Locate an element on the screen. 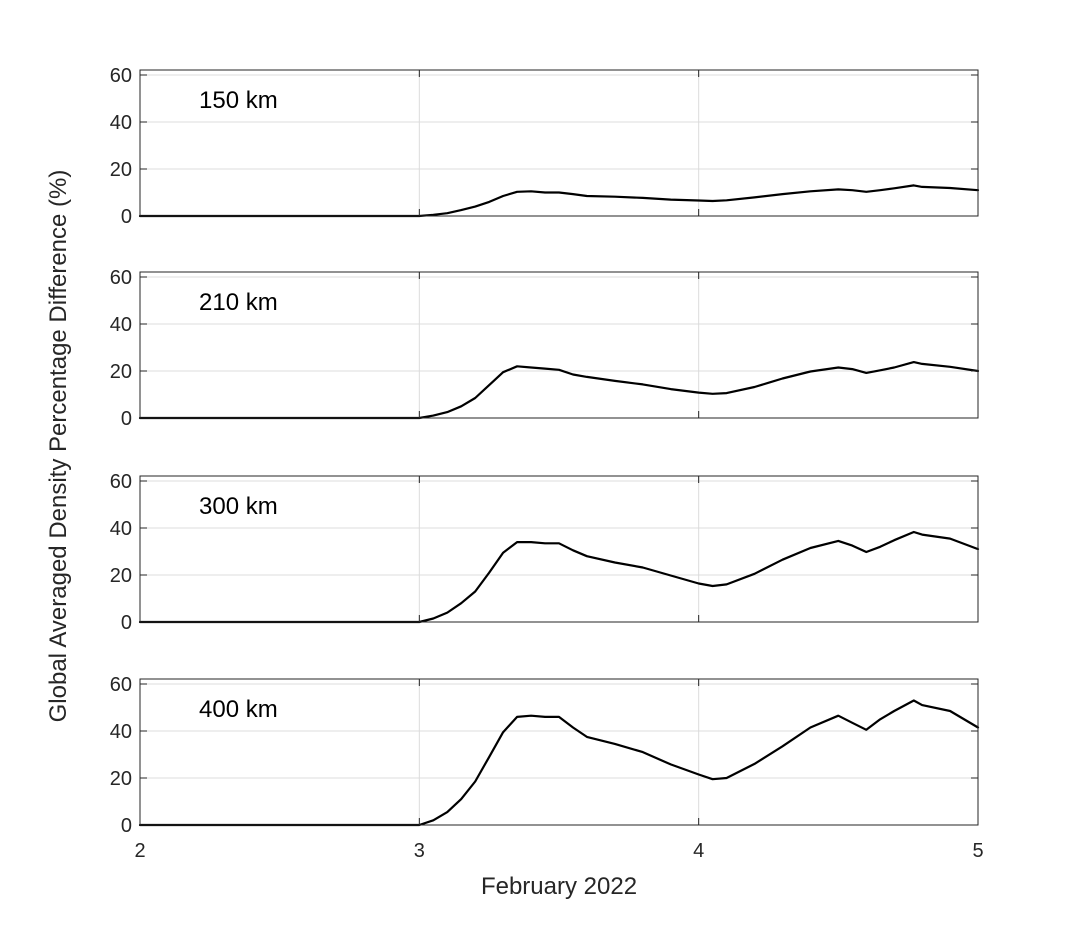  panel-label: 400 km is located at coordinates (238, 709).